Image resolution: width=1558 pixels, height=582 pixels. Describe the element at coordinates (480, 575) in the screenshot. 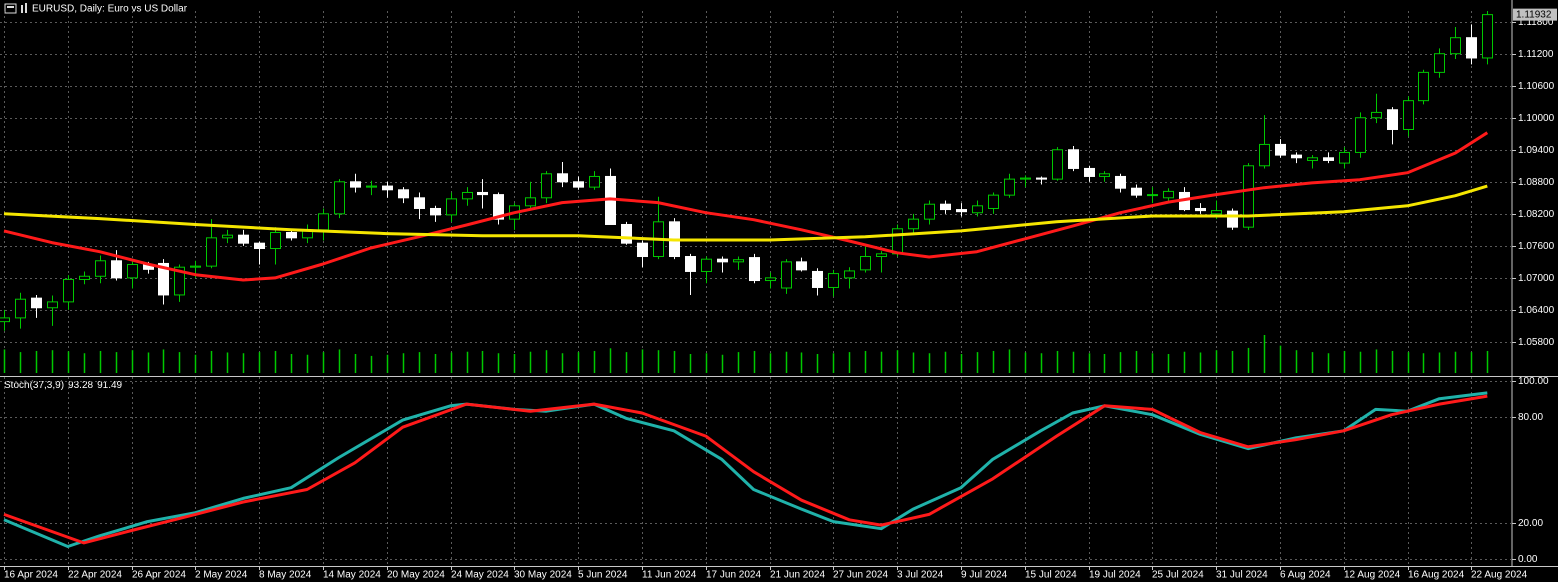

I see `x-tick-label: 24 May 2024` at that location.